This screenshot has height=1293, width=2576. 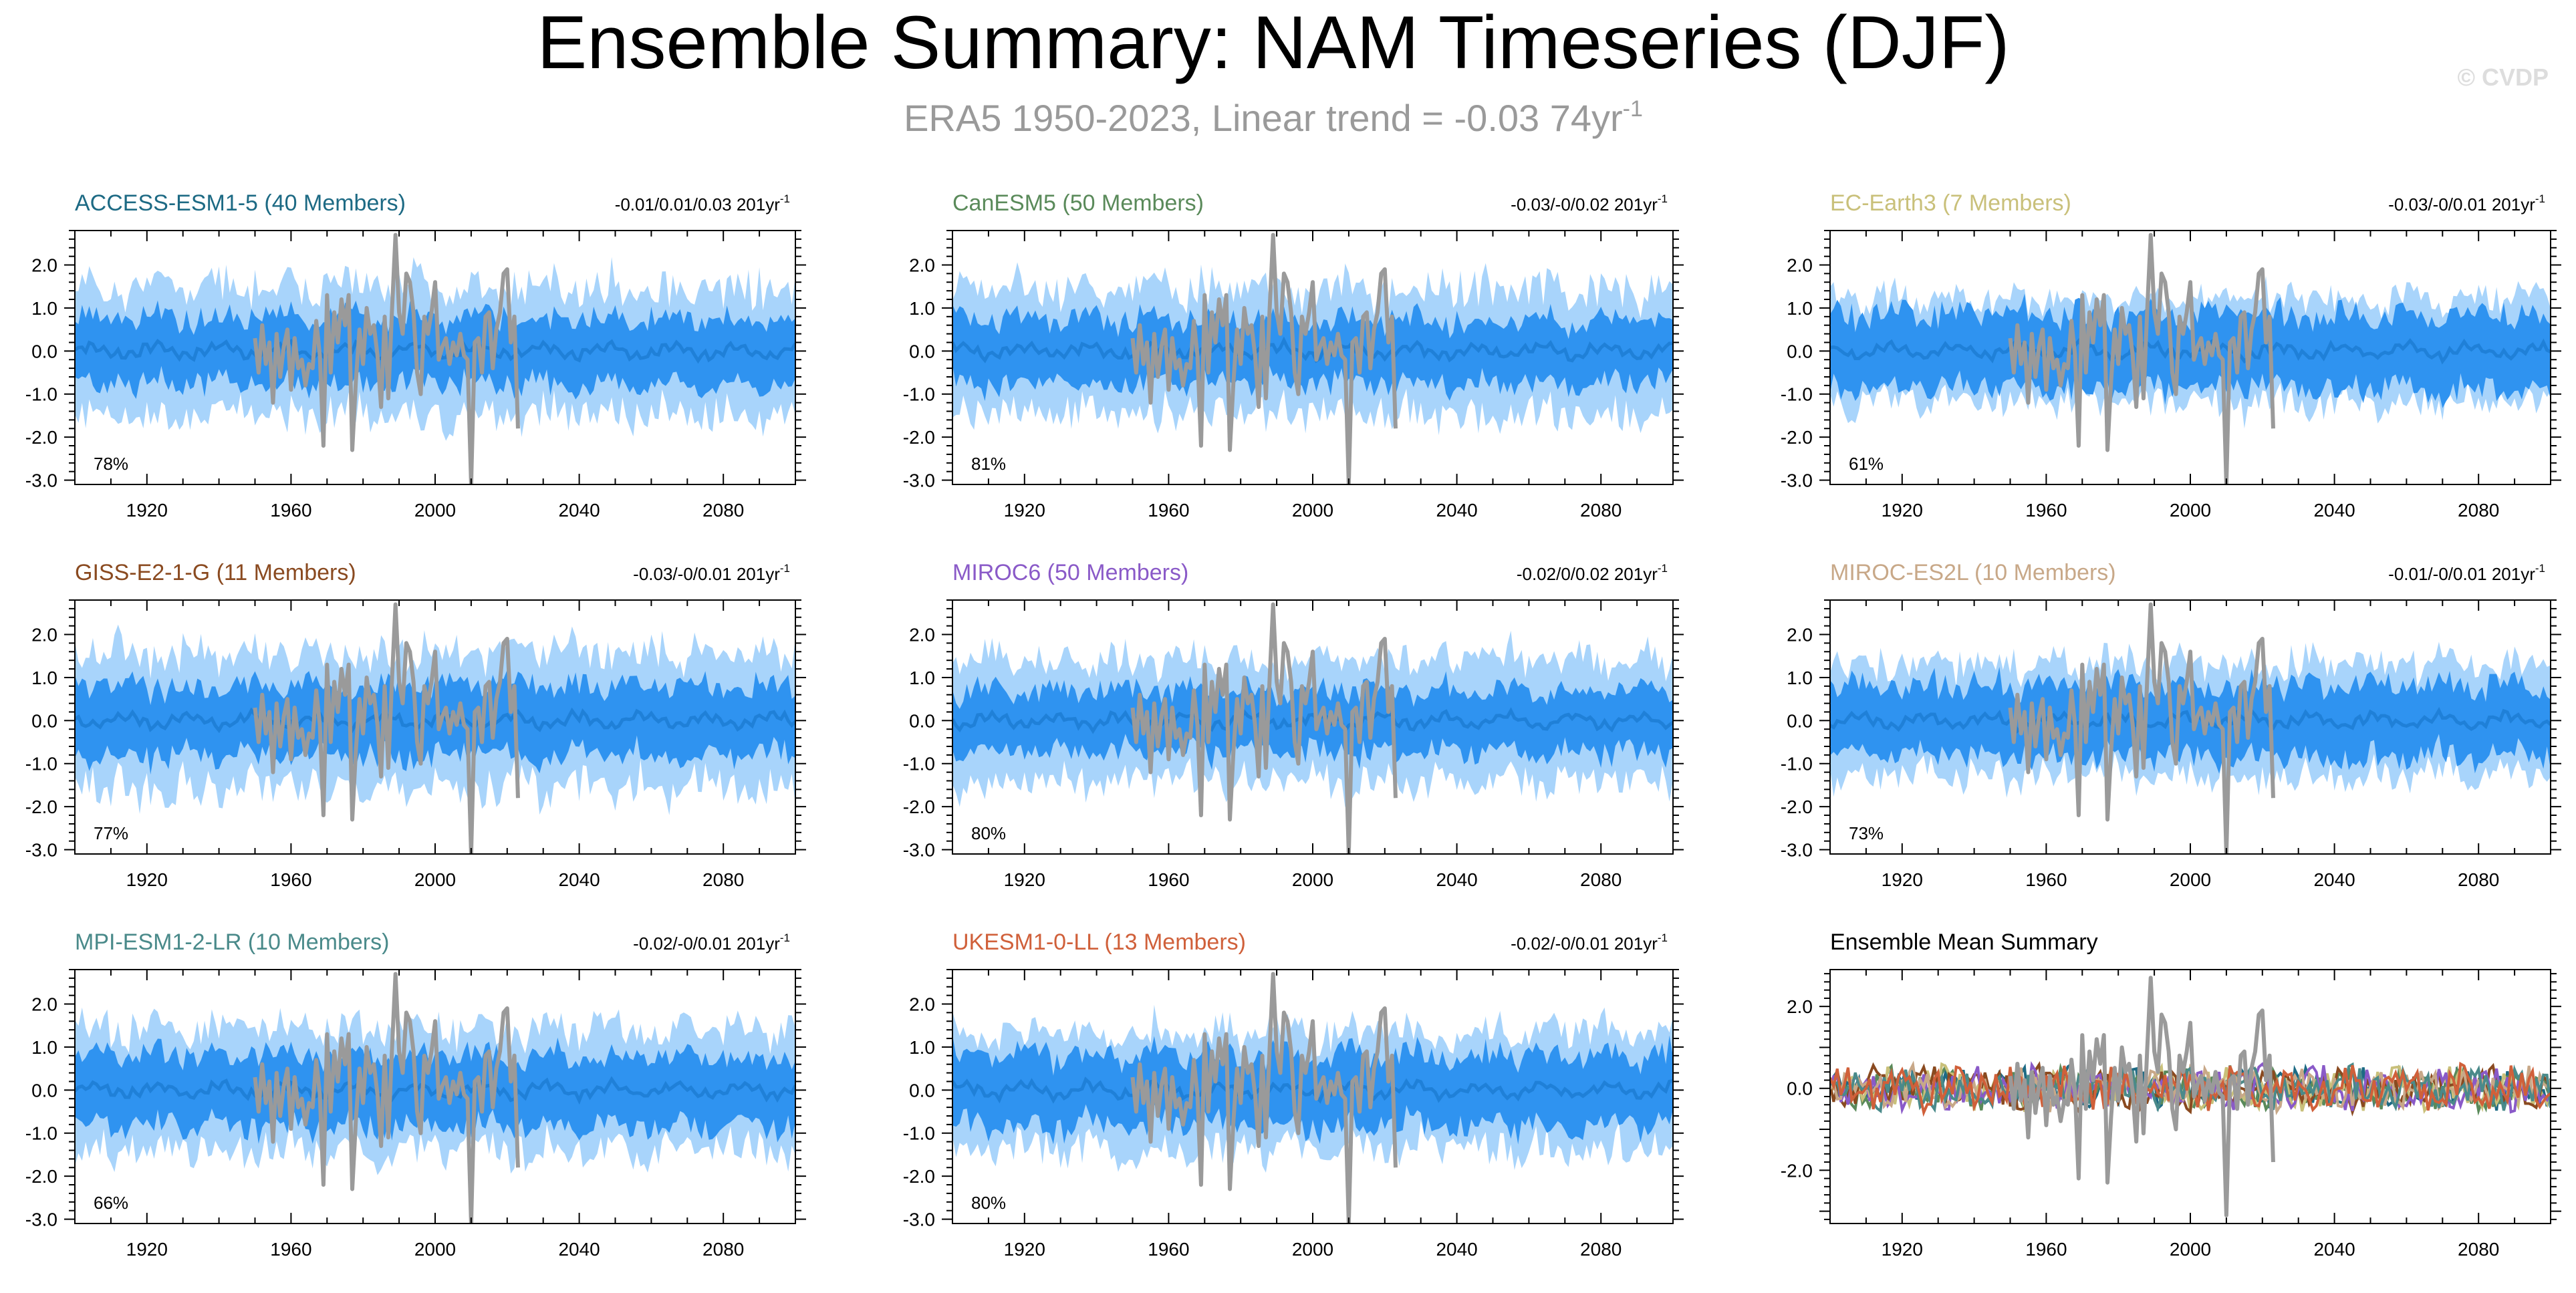 What do you see at coordinates (1951, 203) in the screenshot?
I see `panel-title: EC-Earth3 (7 Members)` at bounding box center [1951, 203].